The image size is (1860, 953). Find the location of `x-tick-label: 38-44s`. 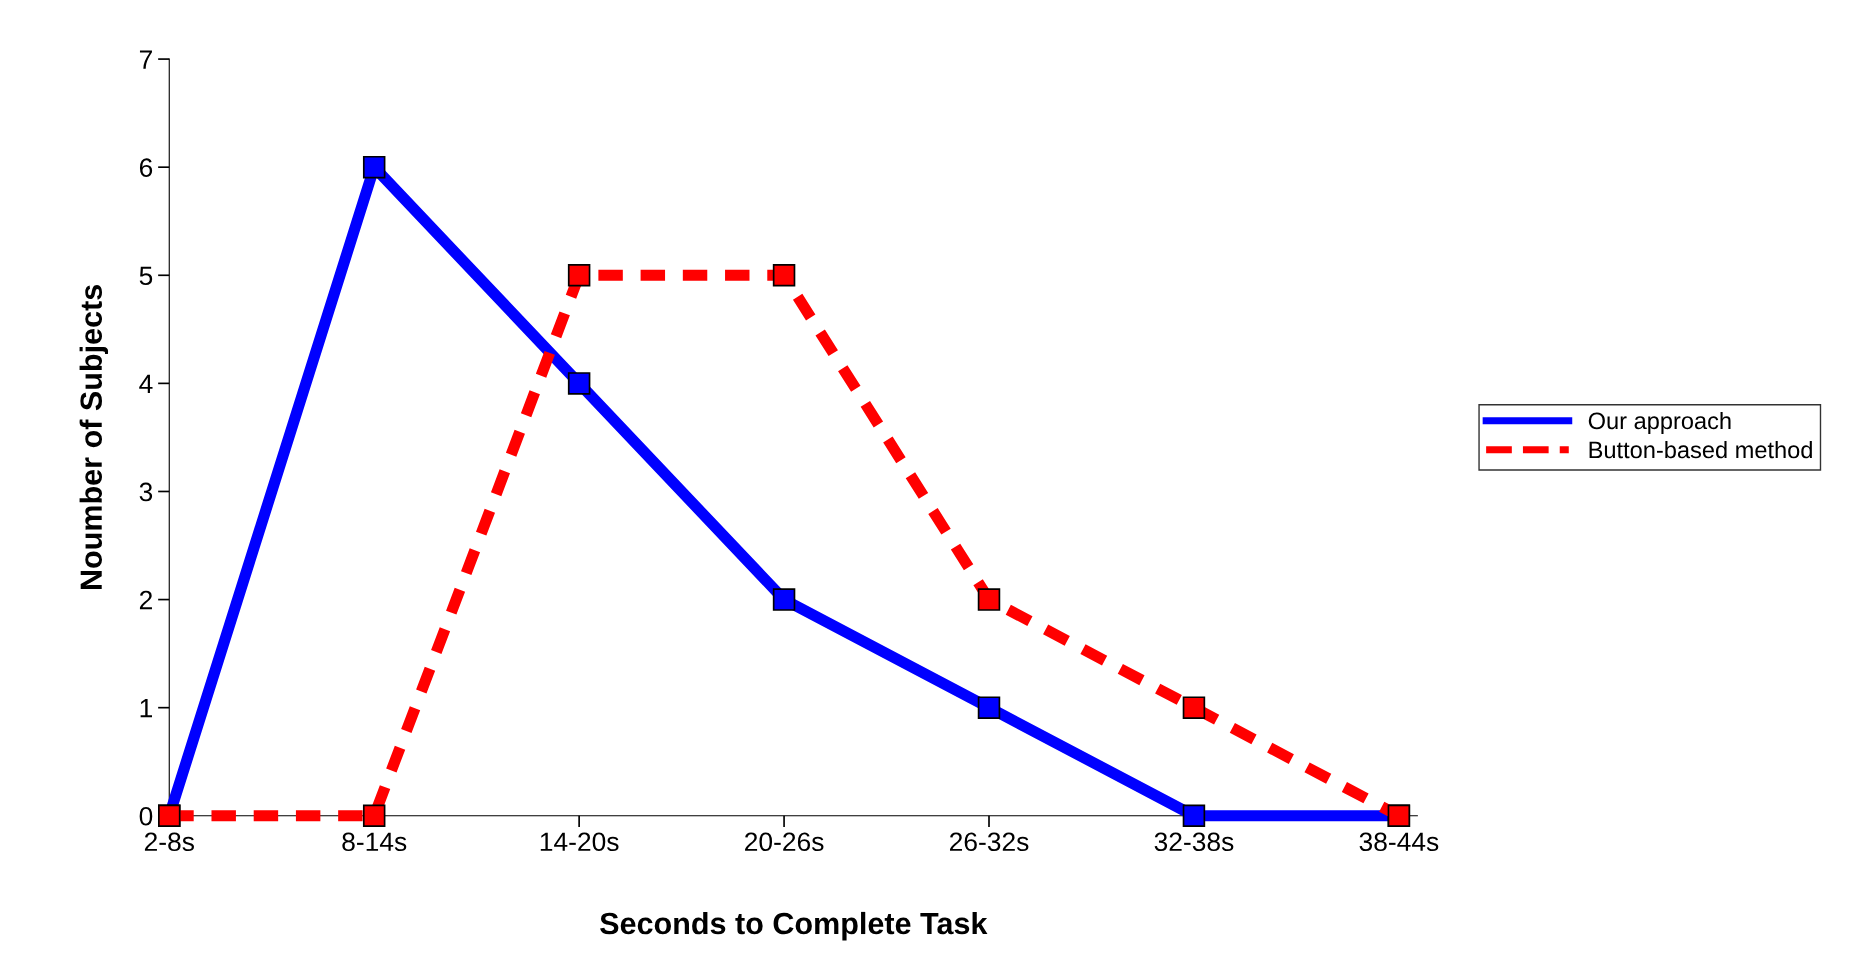

x-tick-label: 38-44s is located at coordinates (1399, 842).